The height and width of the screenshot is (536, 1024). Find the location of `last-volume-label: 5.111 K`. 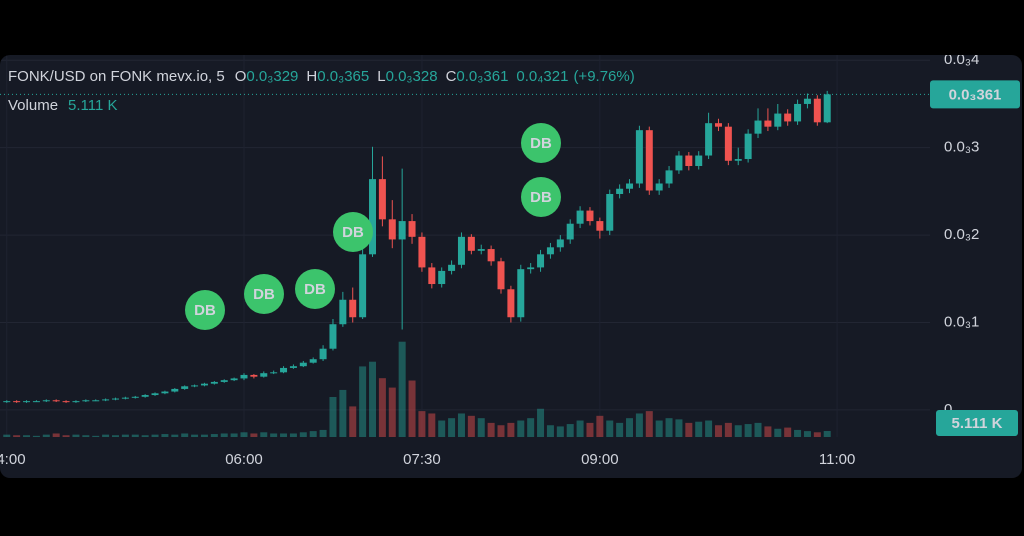

last-volume-label: 5.111 K is located at coordinates (977, 423).